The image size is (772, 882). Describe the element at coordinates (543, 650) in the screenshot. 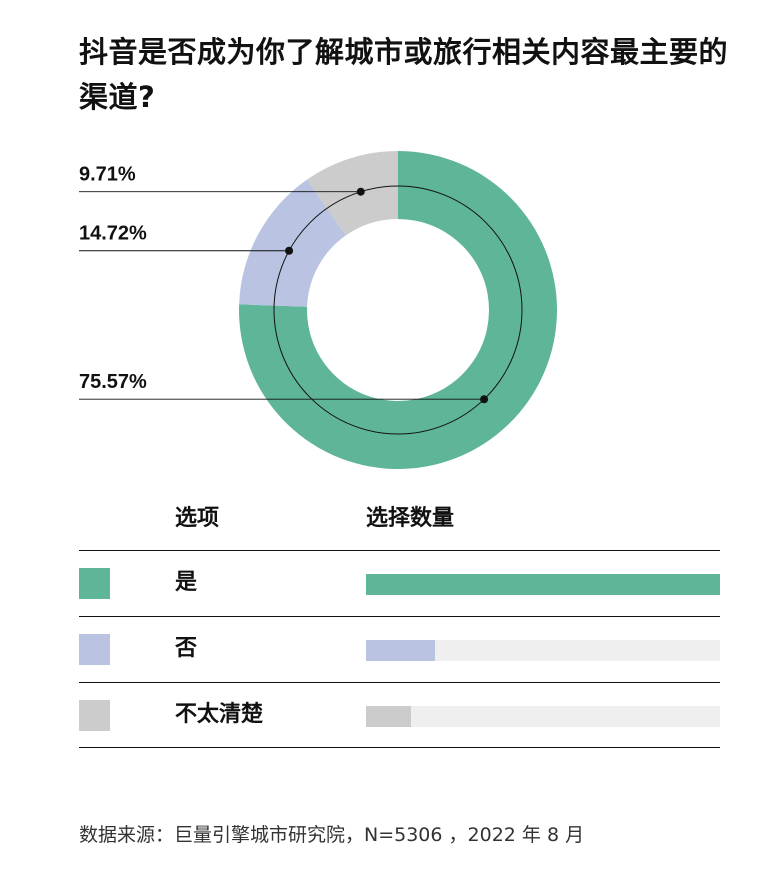

I see `count-bar-track-no` at that location.